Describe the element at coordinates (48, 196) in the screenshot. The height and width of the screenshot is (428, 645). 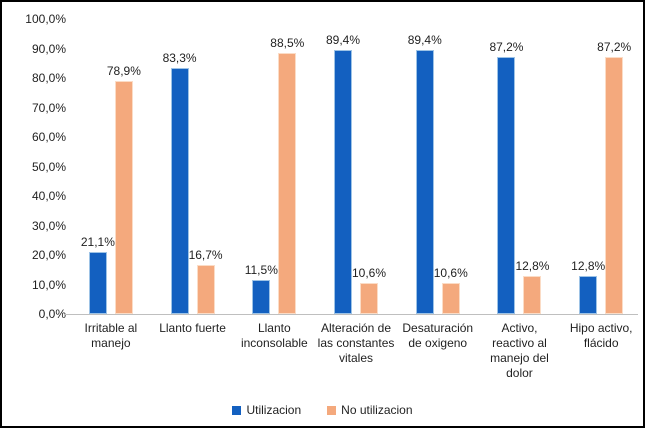
I see `y-tick-label: 40,0%` at that location.